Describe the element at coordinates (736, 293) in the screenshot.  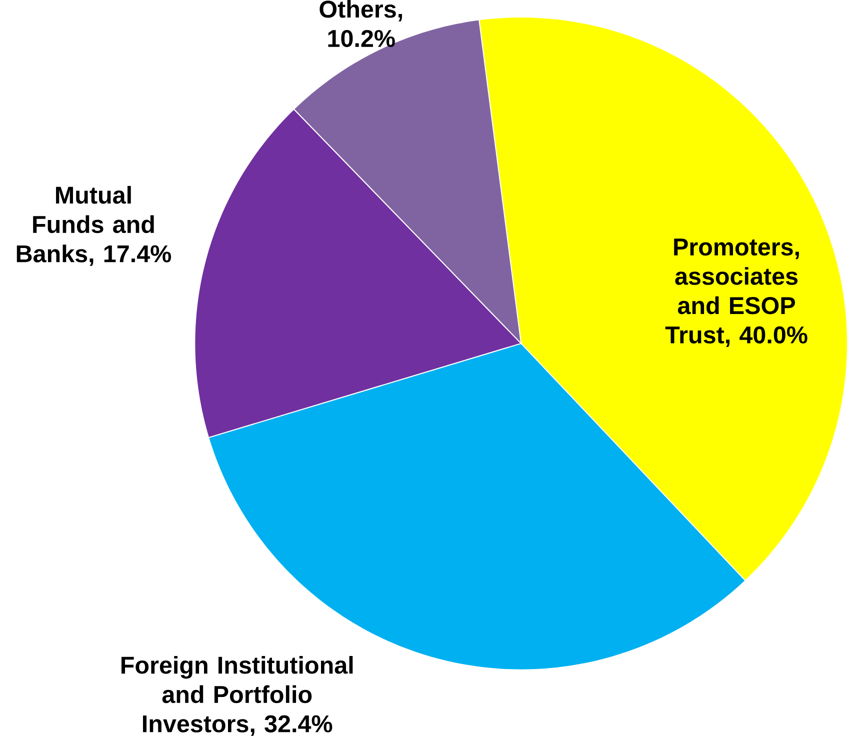
I see `slice-label: Promoters, associates and ESOP Trust, 40.0%` at that location.